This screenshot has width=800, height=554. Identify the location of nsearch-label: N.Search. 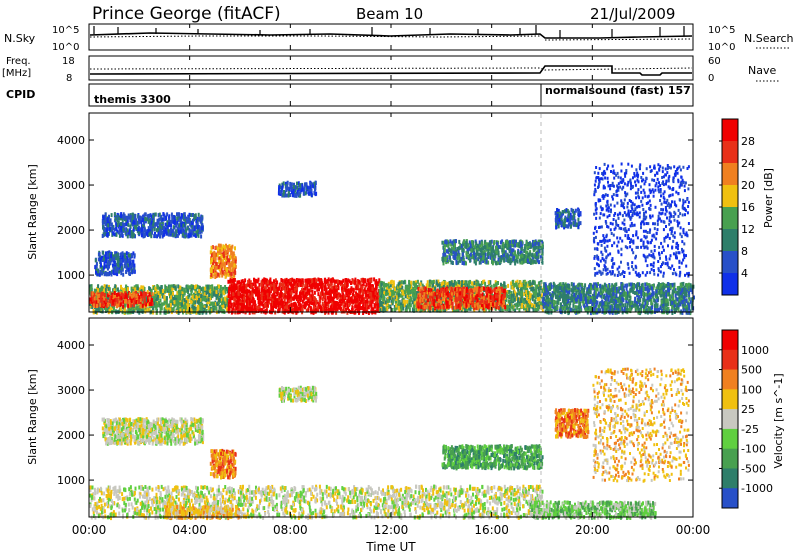
(769, 38).